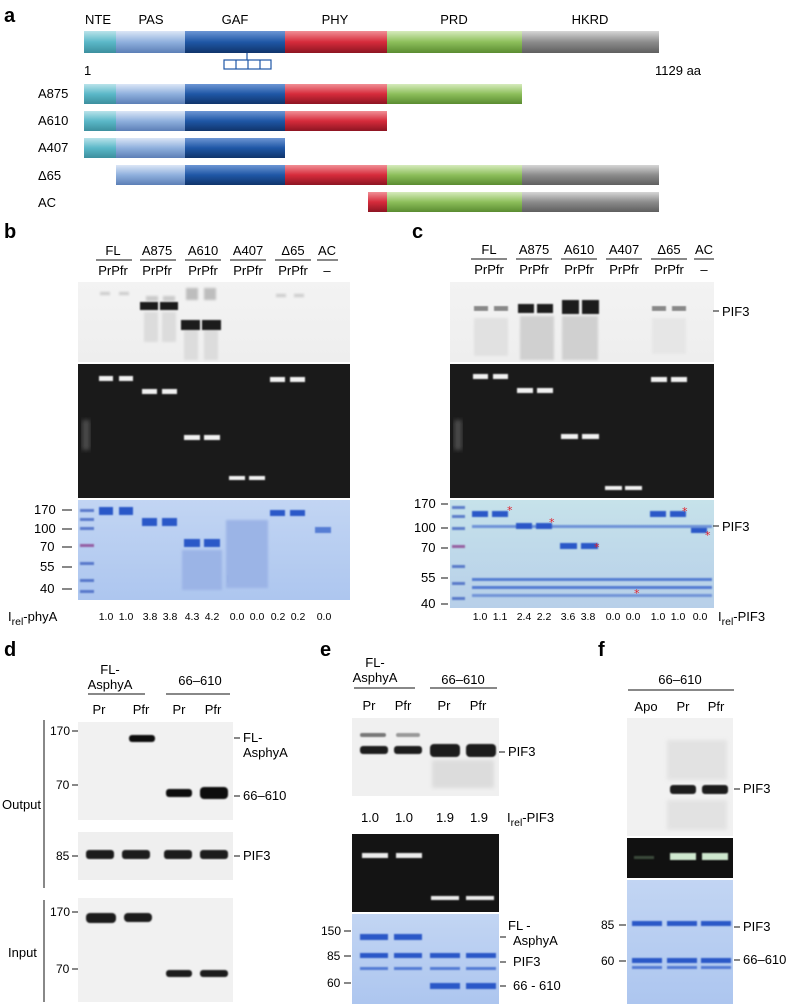  I want to click on mw-b-100: 100, so click(45, 528).